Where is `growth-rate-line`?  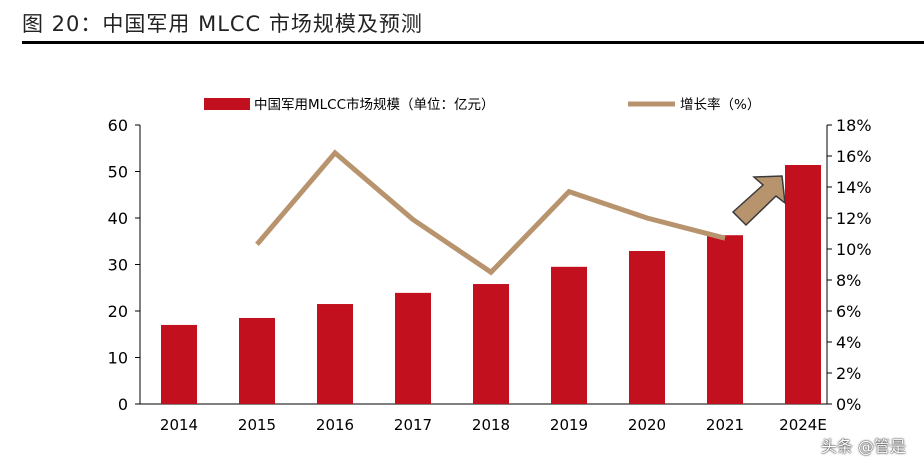
growth-rate-line is located at coordinates (490, 212).